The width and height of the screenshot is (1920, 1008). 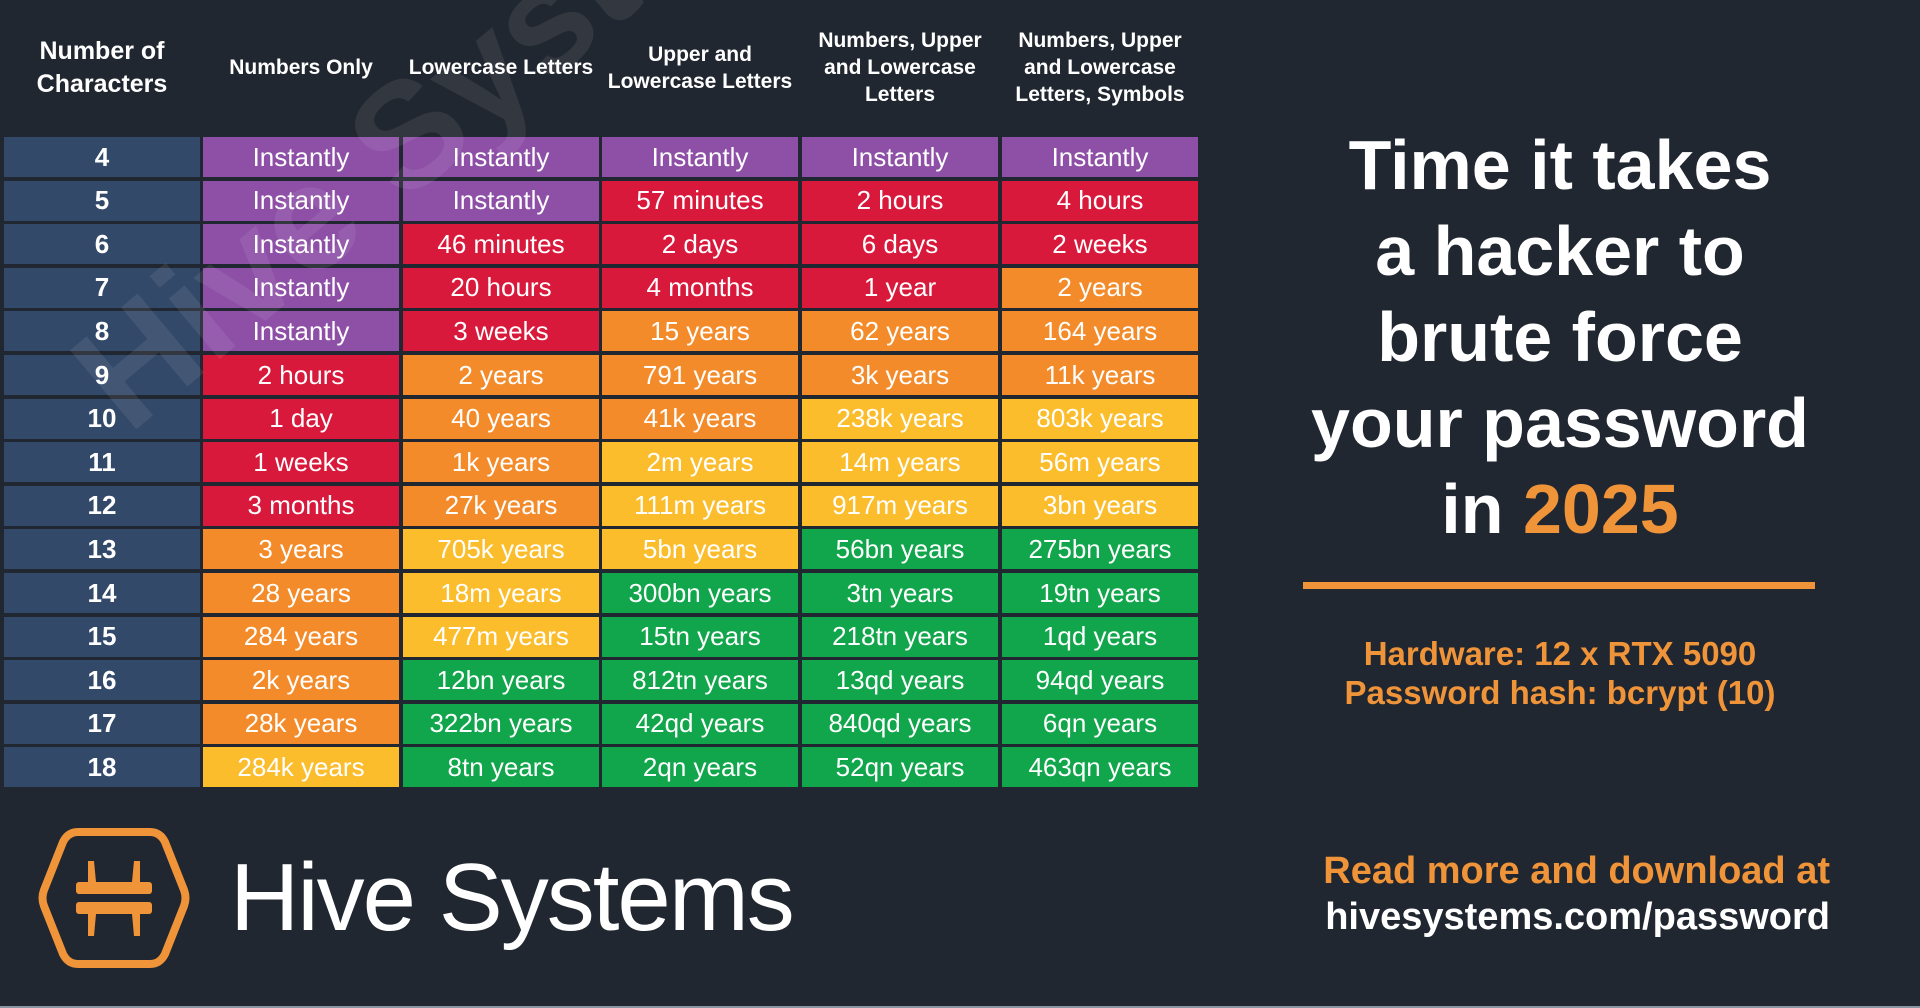 I want to click on table-cell: 322bn years, so click(x=501, y=723).